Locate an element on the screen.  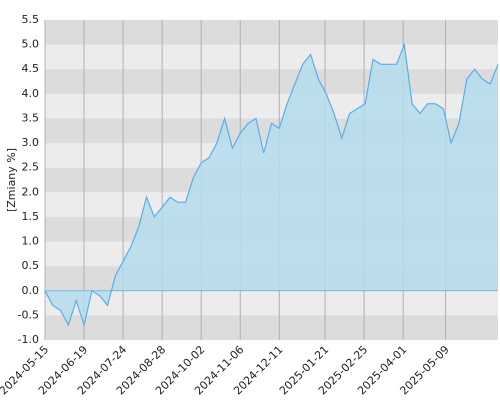
y-tick-label: 3.5 is located at coordinates (31, 117).